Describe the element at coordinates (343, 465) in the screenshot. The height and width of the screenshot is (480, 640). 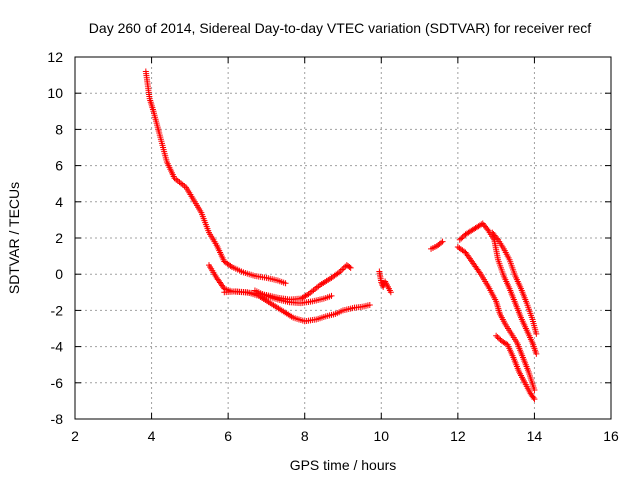
I see `x-axis-label: GPS time / hours` at that location.